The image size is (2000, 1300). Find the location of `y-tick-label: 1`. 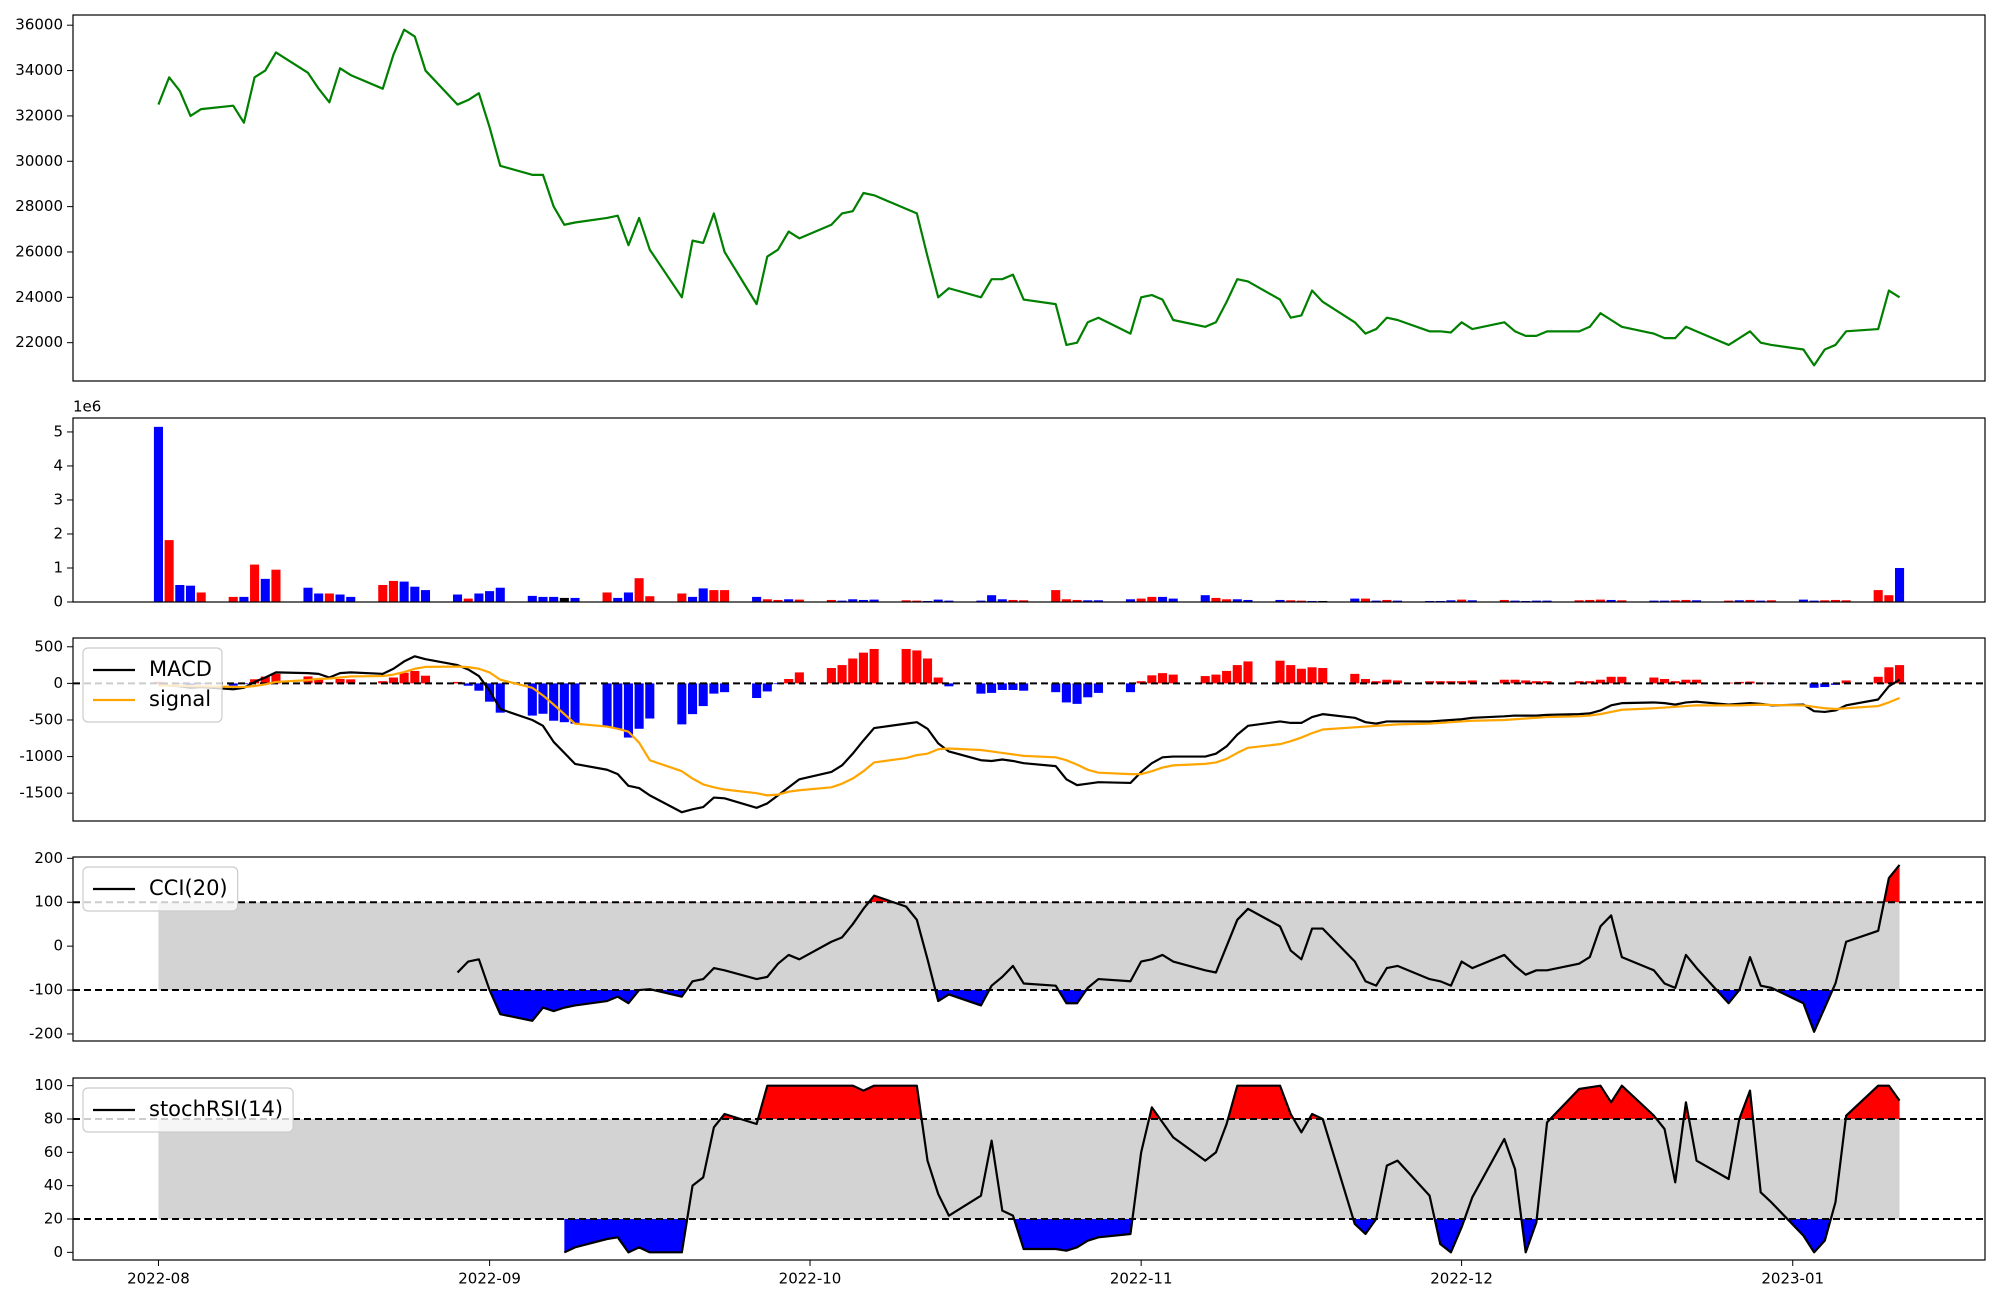

y-tick-label: 1 is located at coordinates (58, 567).